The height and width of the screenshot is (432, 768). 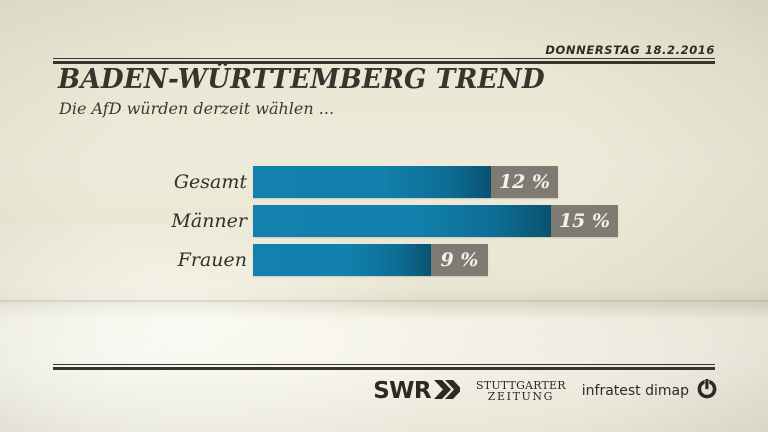 I want to click on chart-row: Frauen 9 %, so click(x=384, y=260).